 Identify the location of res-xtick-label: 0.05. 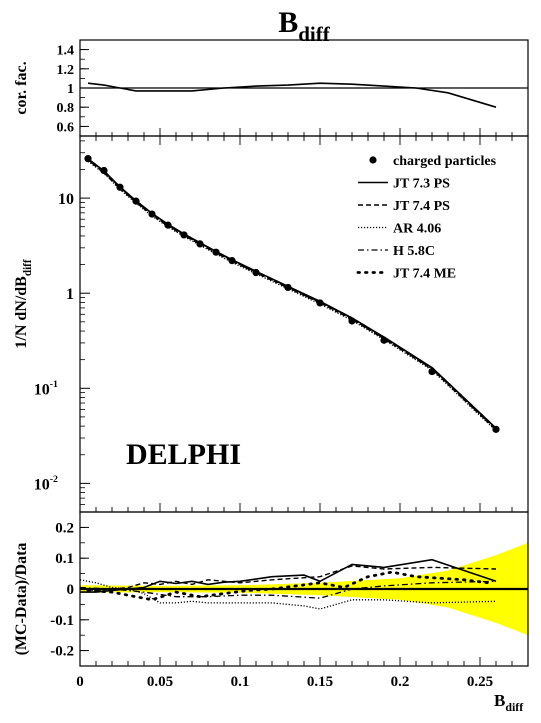
(160, 682).